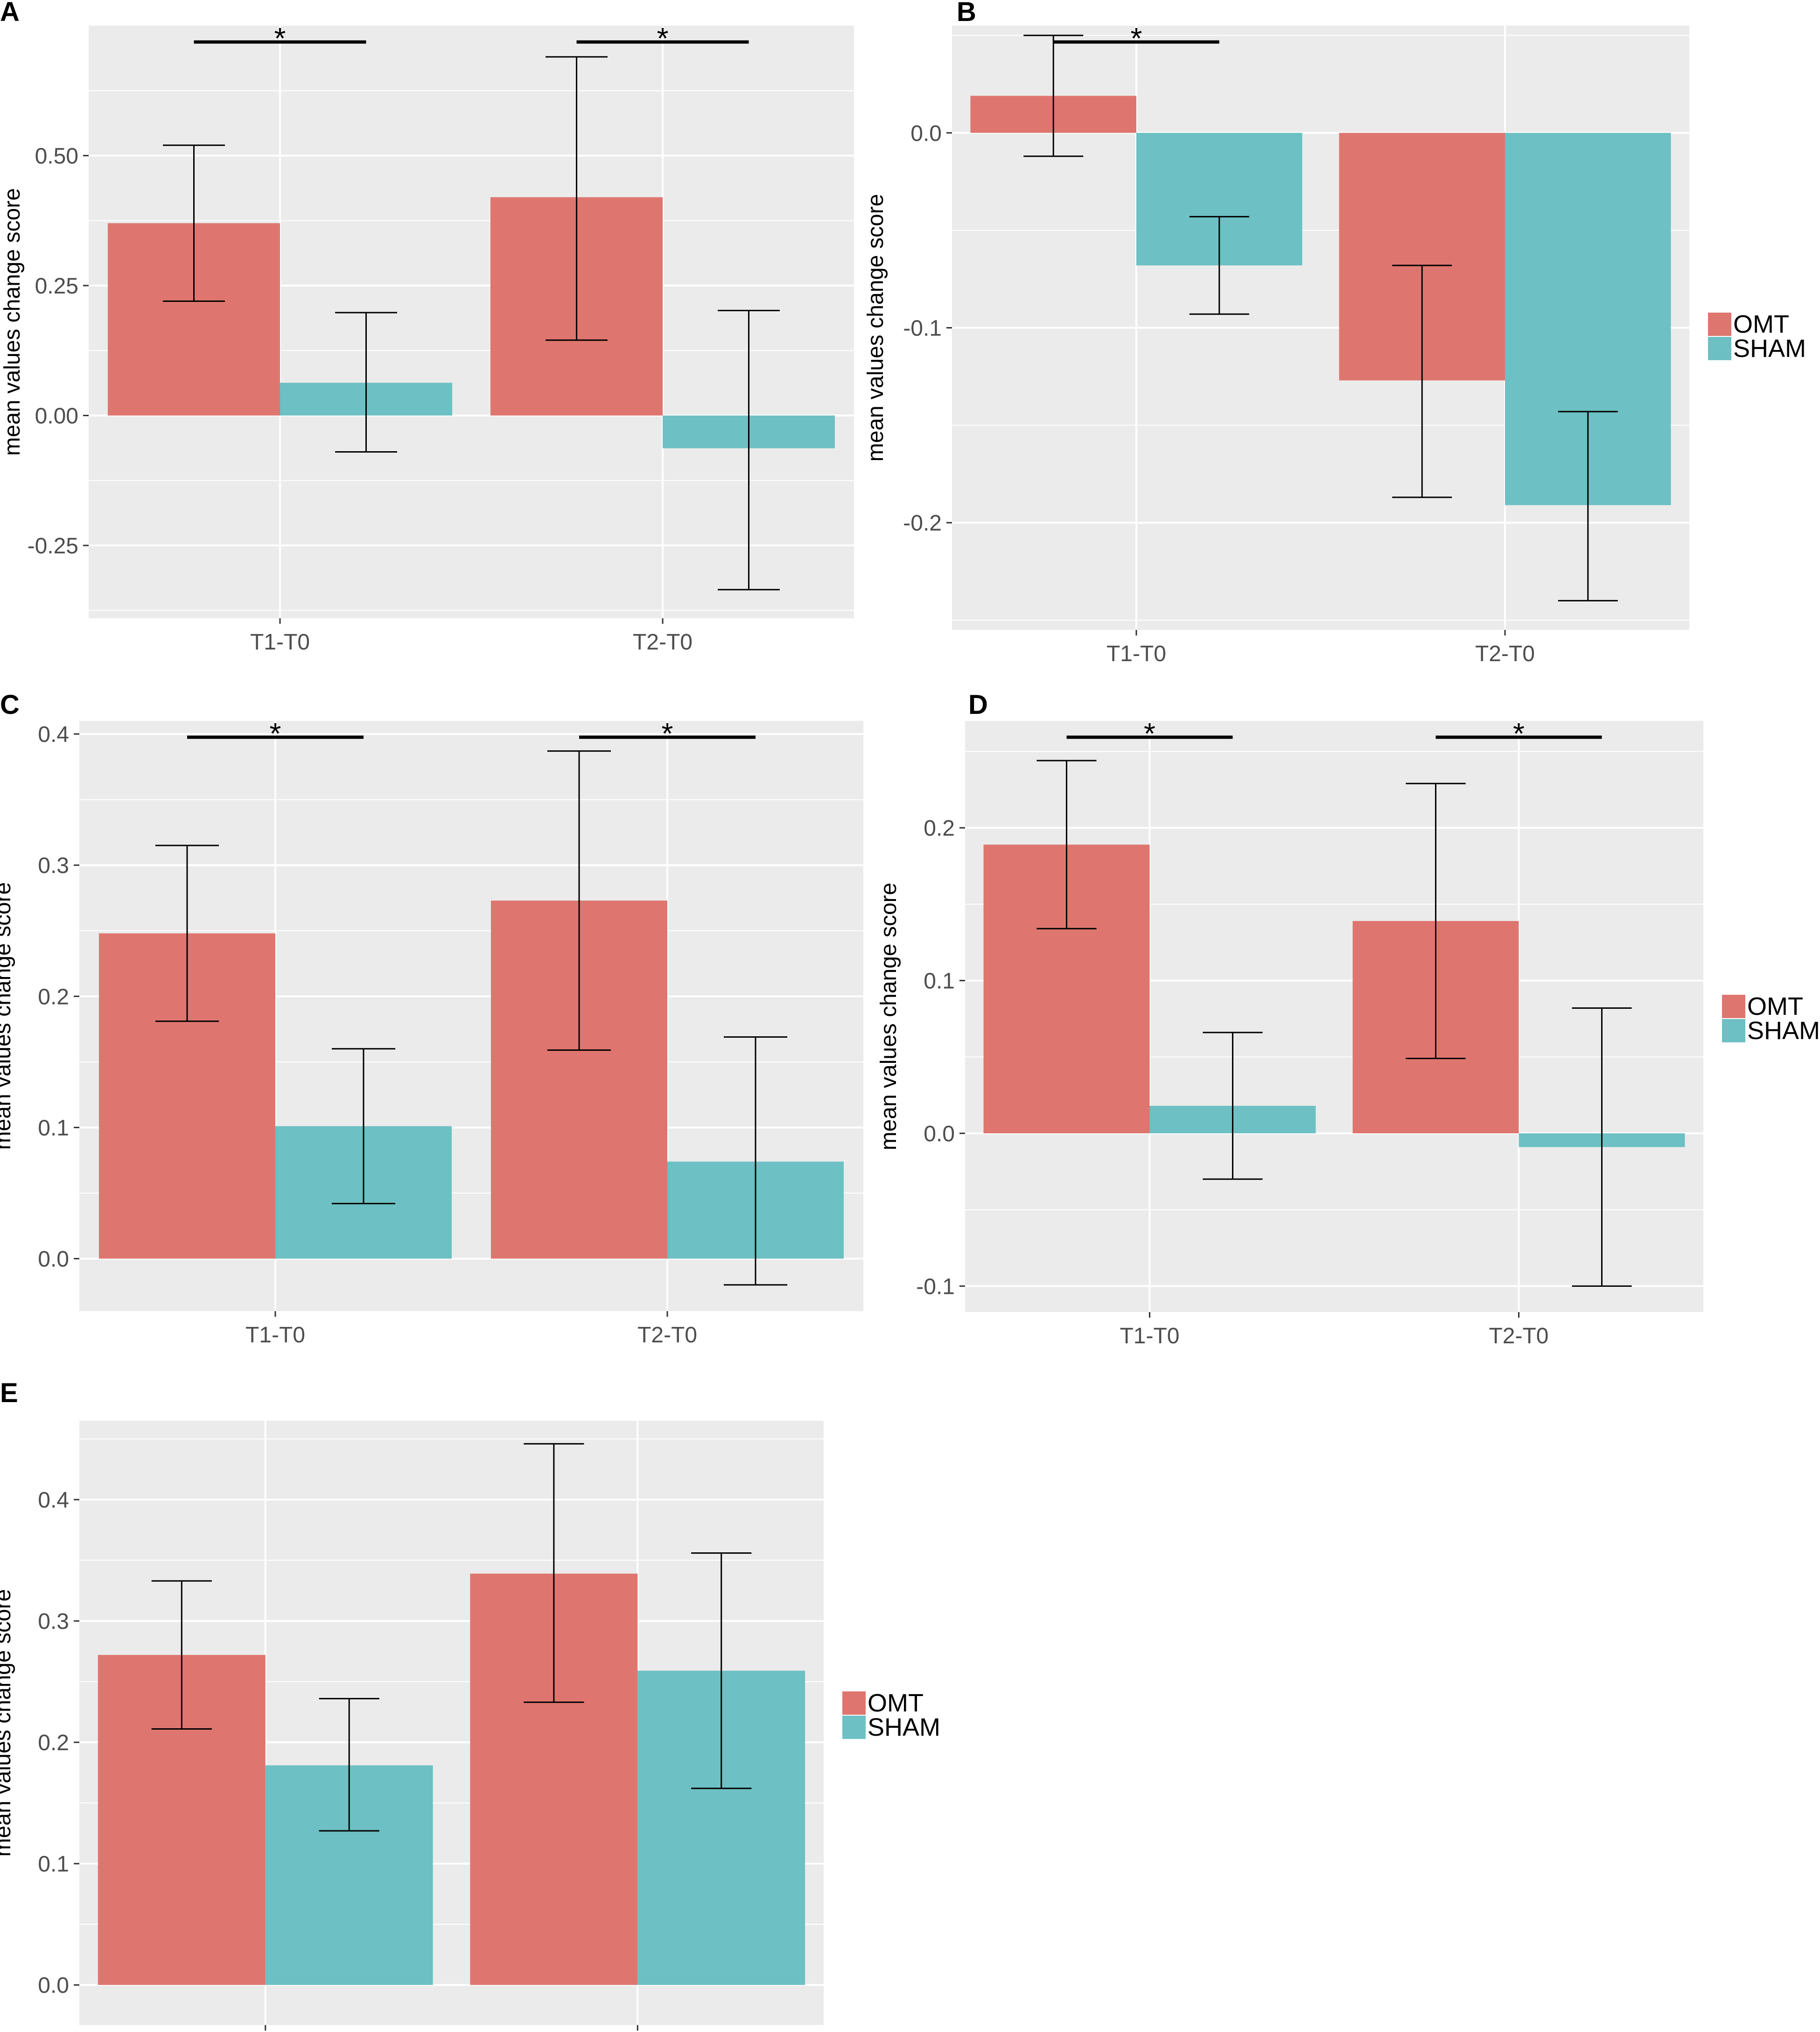 The width and height of the screenshot is (1820, 2032). I want to click on panel-label: C, so click(10, 705).